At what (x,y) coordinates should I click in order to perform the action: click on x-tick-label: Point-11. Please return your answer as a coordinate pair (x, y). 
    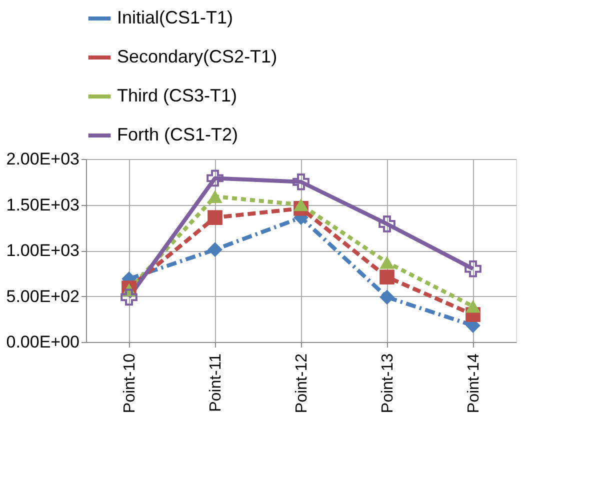
    Looking at the image, I should click on (216, 382).